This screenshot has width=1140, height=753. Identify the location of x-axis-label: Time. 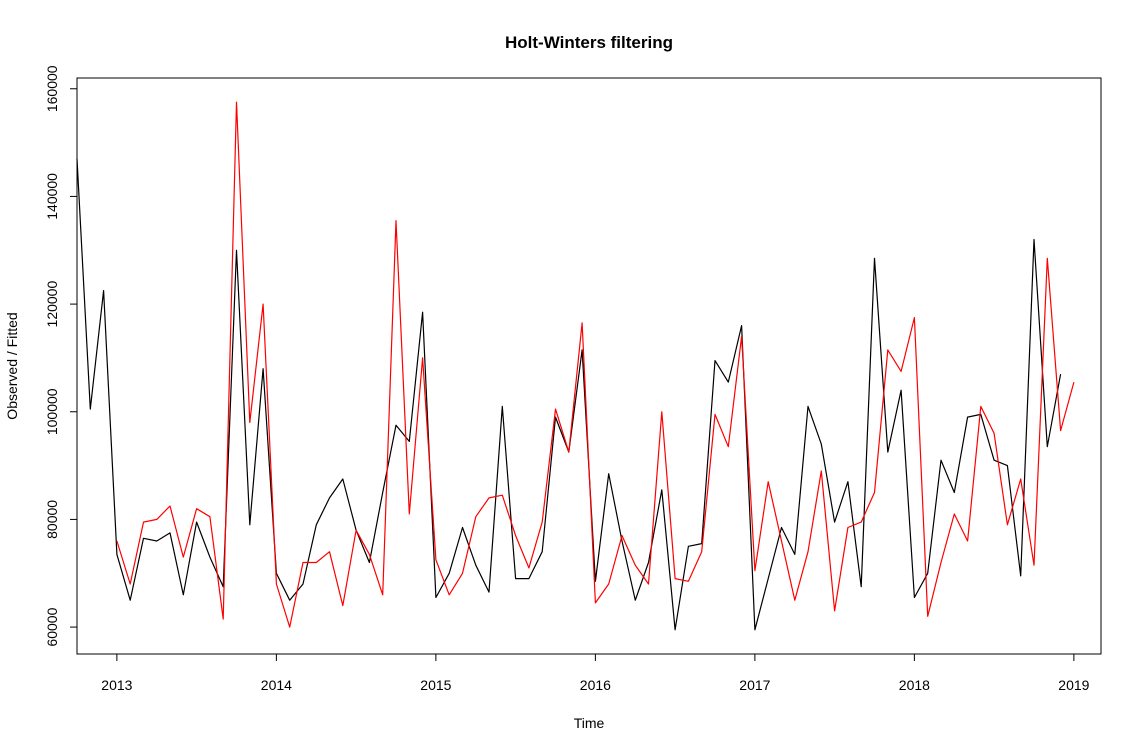
(589, 723).